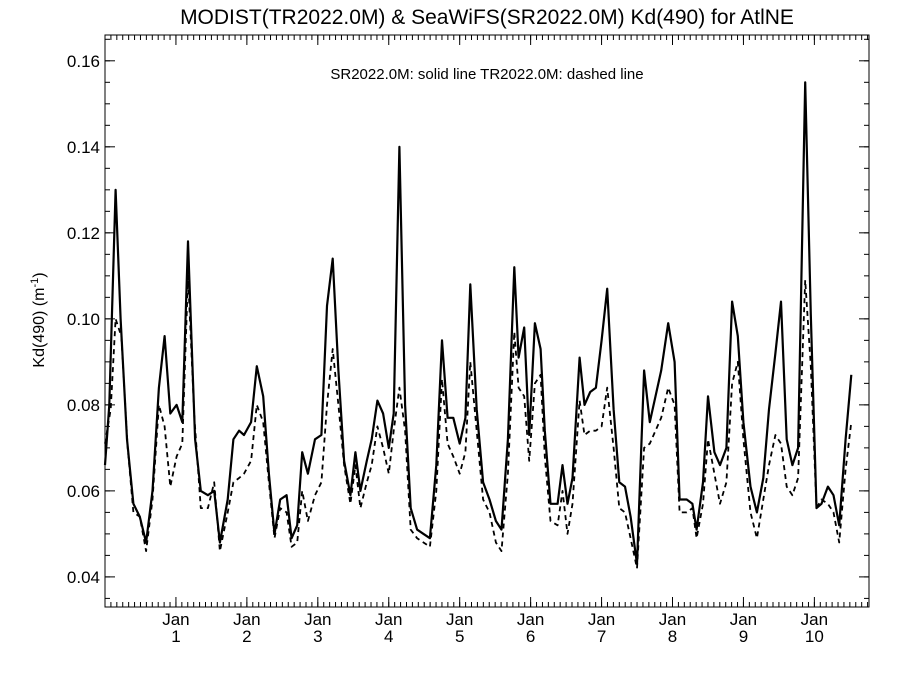 This screenshot has height=675, width=900. Describe the element at coordinates (743, 636) in the screenshot. I see `x-tick-label-year: 9` at that location.